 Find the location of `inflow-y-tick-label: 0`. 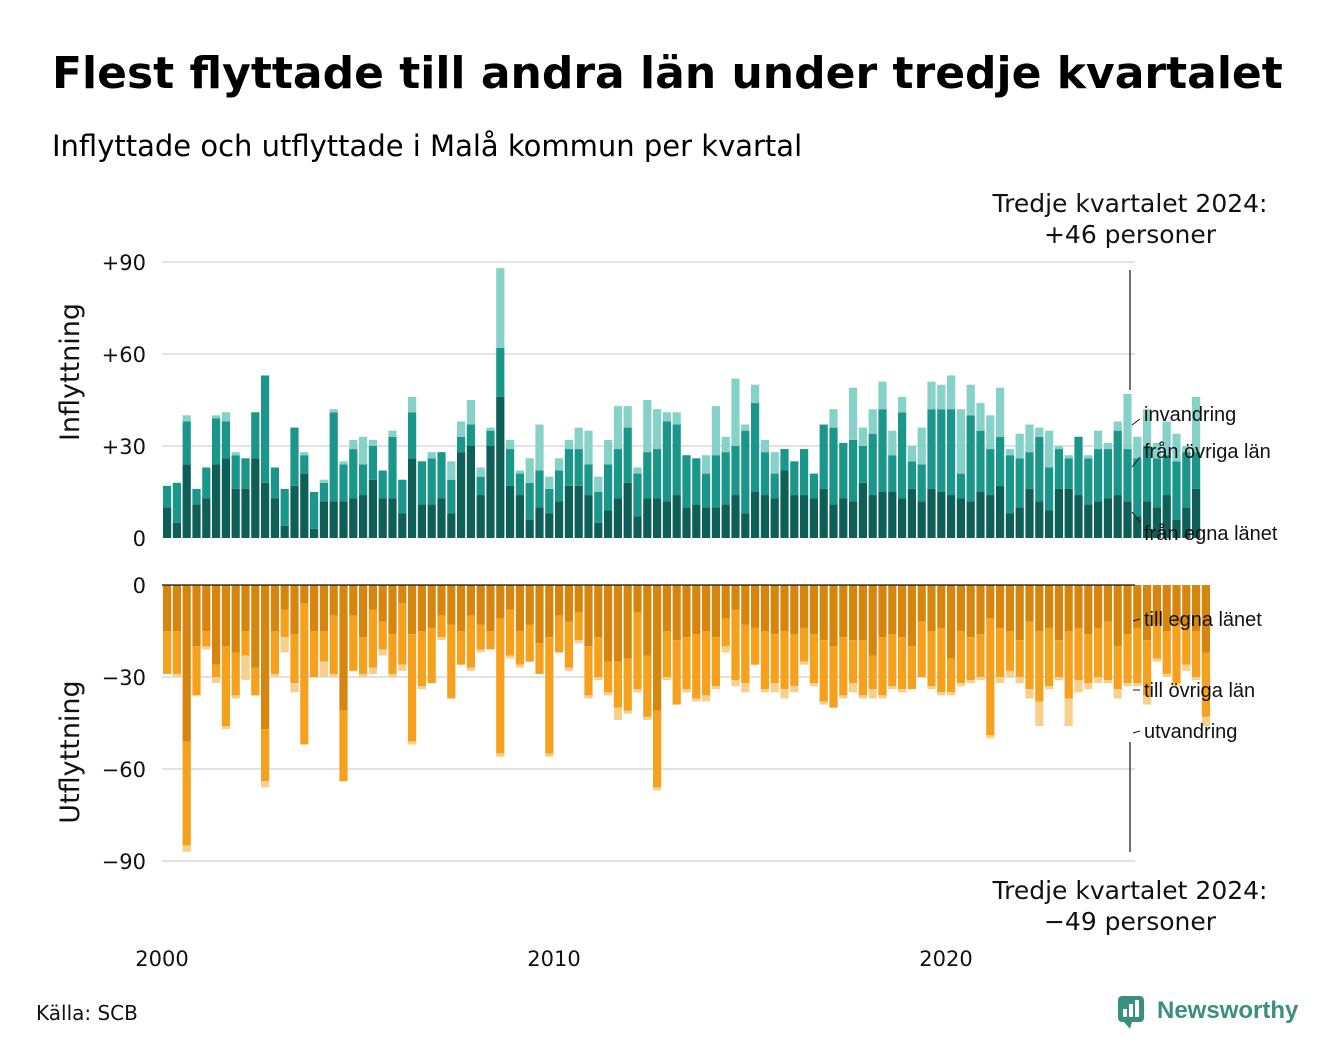

inflow-y-tick-label: 0 is located at coordinates (139, 539).